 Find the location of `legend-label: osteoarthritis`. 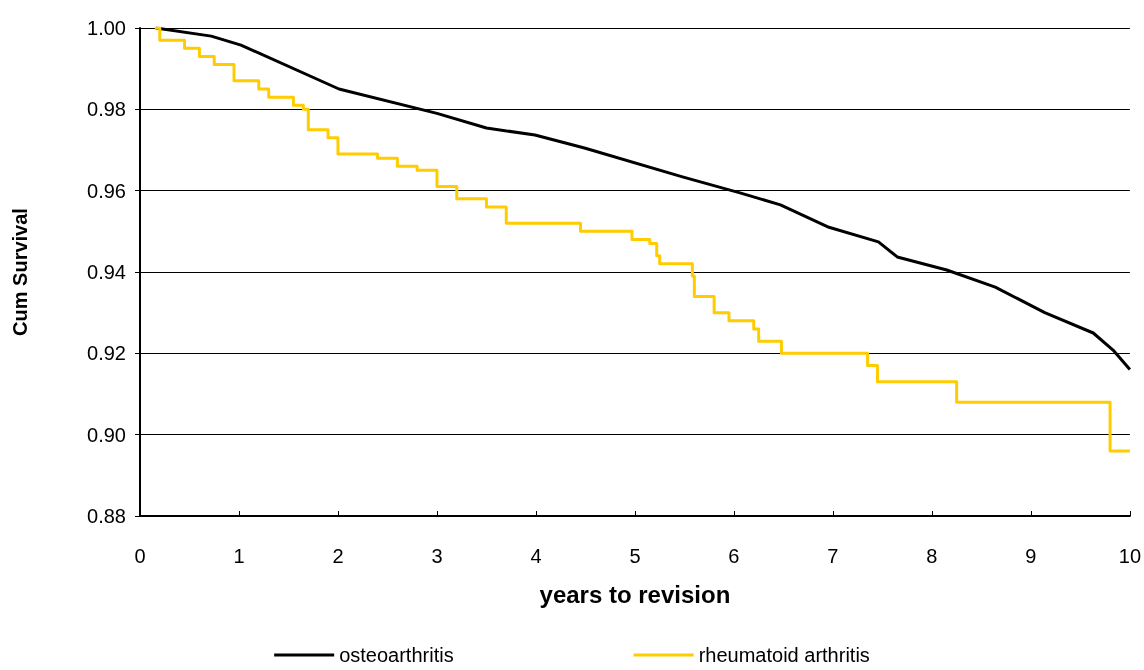

legend-label: osteoarthritis is located at coordinates (396, 655).